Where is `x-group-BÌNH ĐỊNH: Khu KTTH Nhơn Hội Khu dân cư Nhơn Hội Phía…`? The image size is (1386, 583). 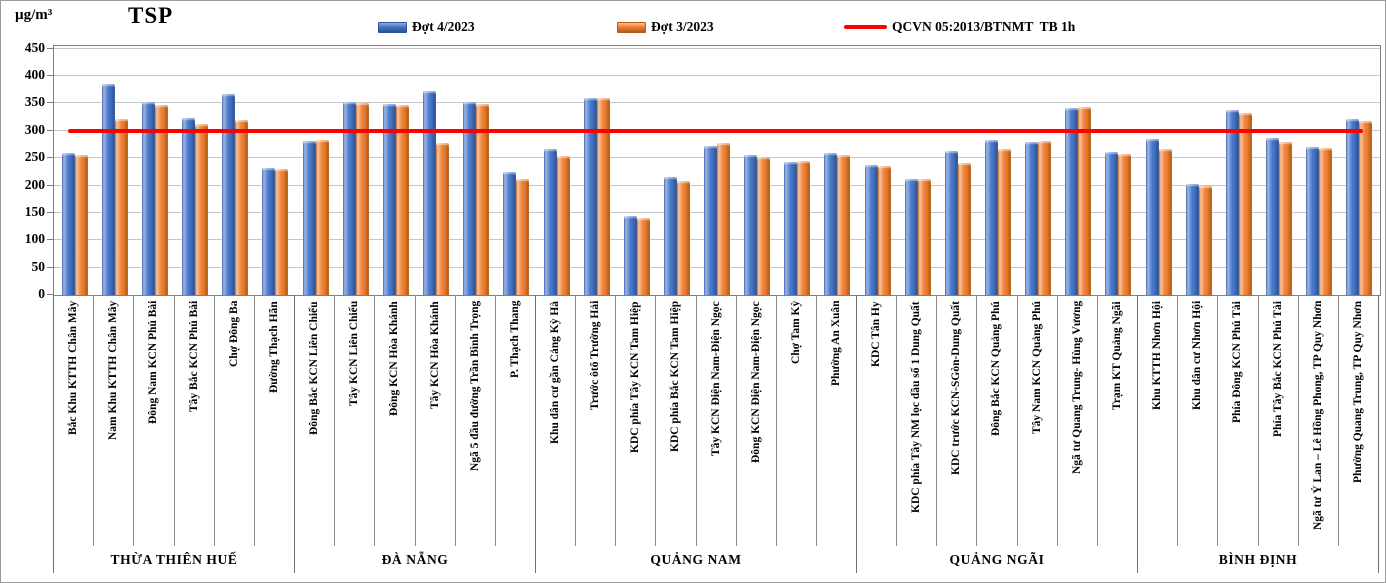
x-group-BÌNH ĐỊNH: Khu KTTH Nhơn Hội Khu dân cư Nhơn Hội Phía… is located at coordinates (1258, 434).